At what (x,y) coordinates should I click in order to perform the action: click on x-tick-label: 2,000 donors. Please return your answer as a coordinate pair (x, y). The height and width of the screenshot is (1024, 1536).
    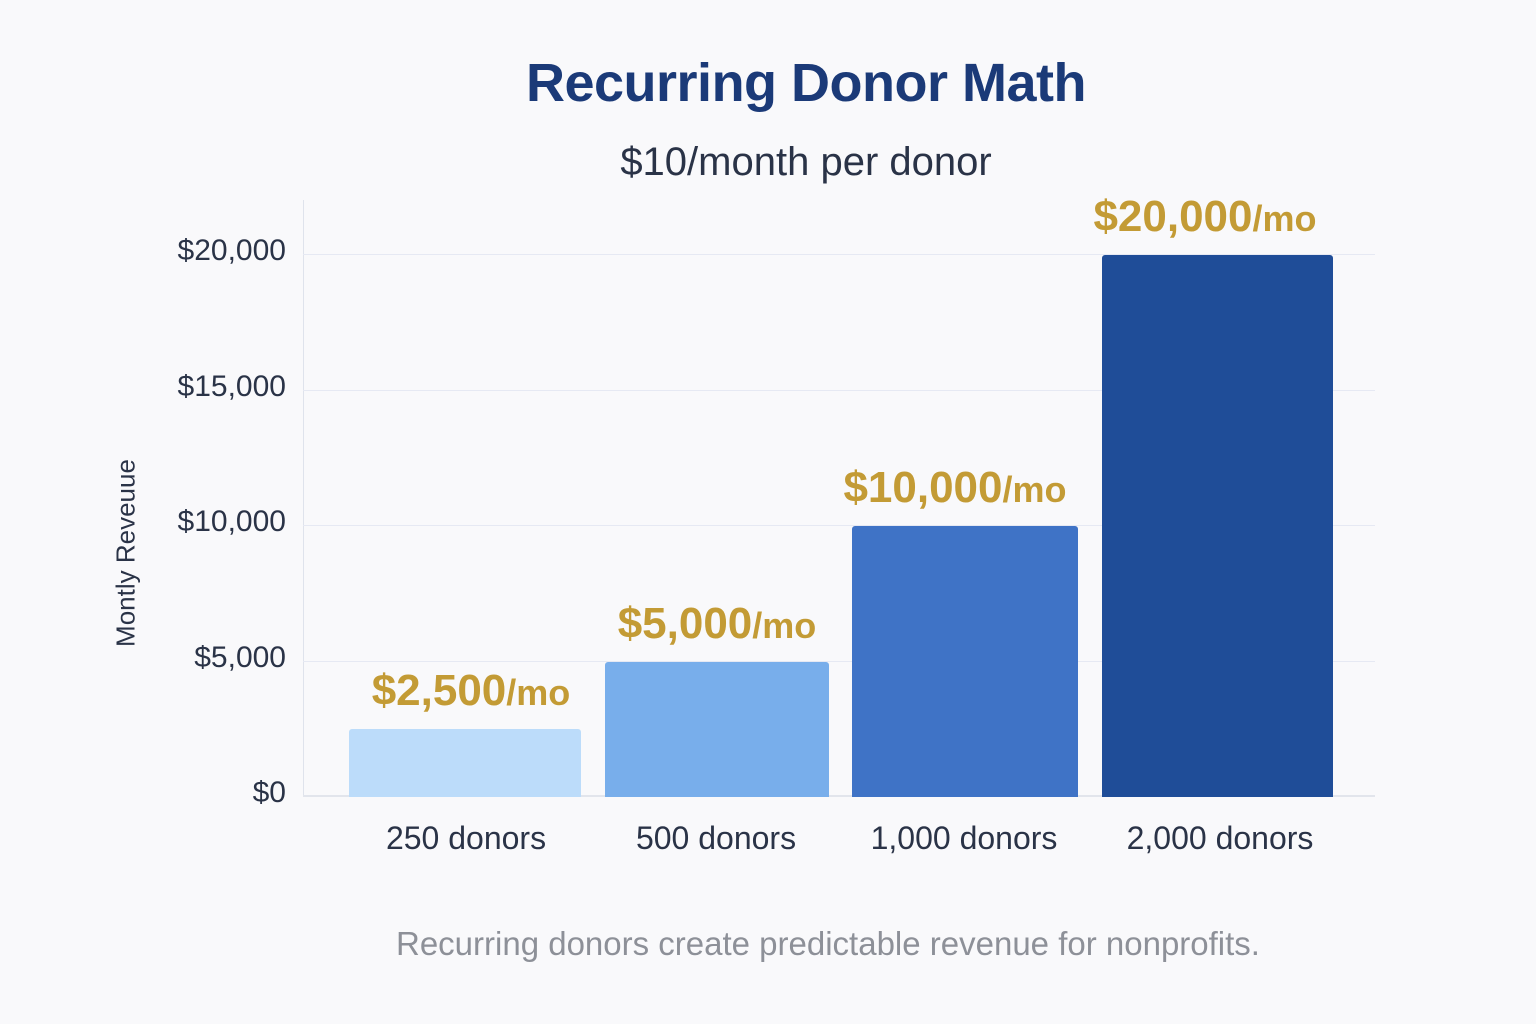
    Looking at the image, I should click on (1220, 838).